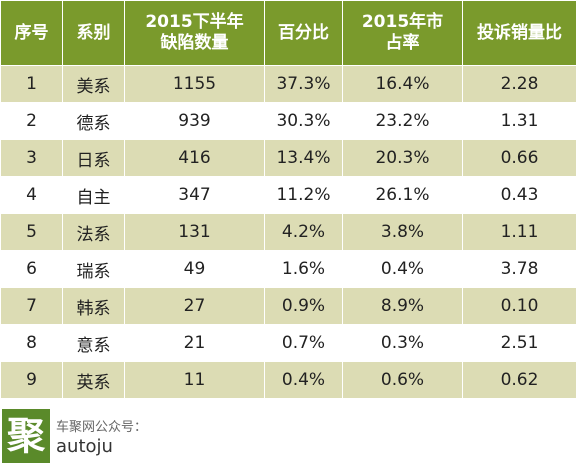  Describe the element at coordinates (288, 435) in the screenshot. I see `footer: 聚 车聚网公众号： autoju` at that location.